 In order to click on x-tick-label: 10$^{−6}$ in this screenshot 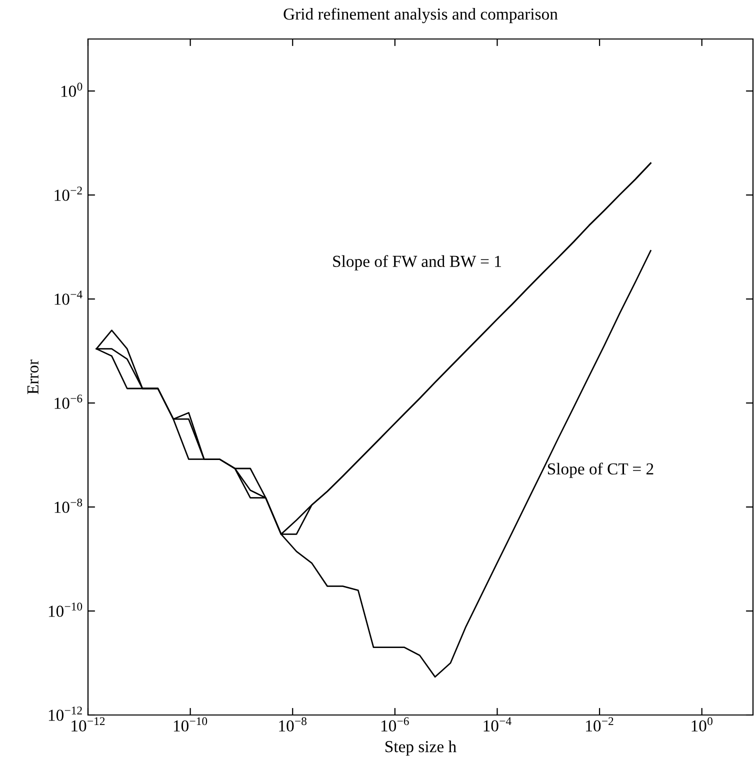, I will do `click(395, 724)`.